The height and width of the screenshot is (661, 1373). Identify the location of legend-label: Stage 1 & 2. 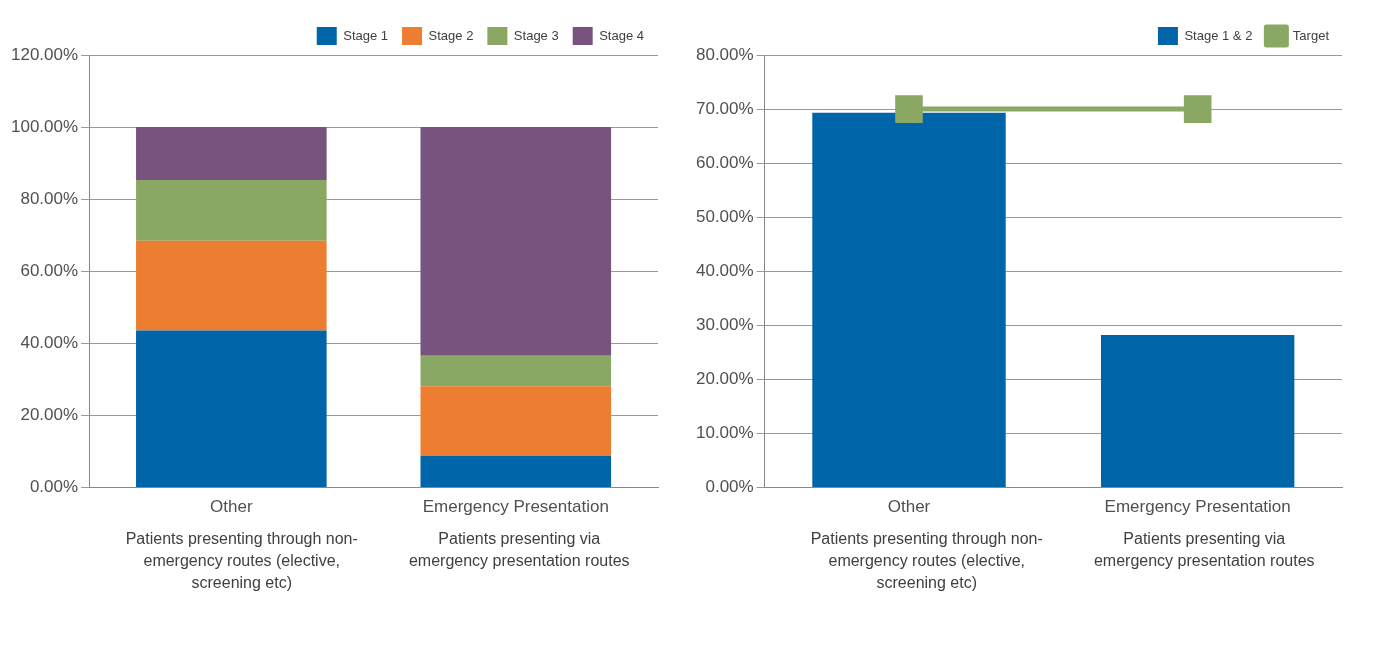
(1218, 35).